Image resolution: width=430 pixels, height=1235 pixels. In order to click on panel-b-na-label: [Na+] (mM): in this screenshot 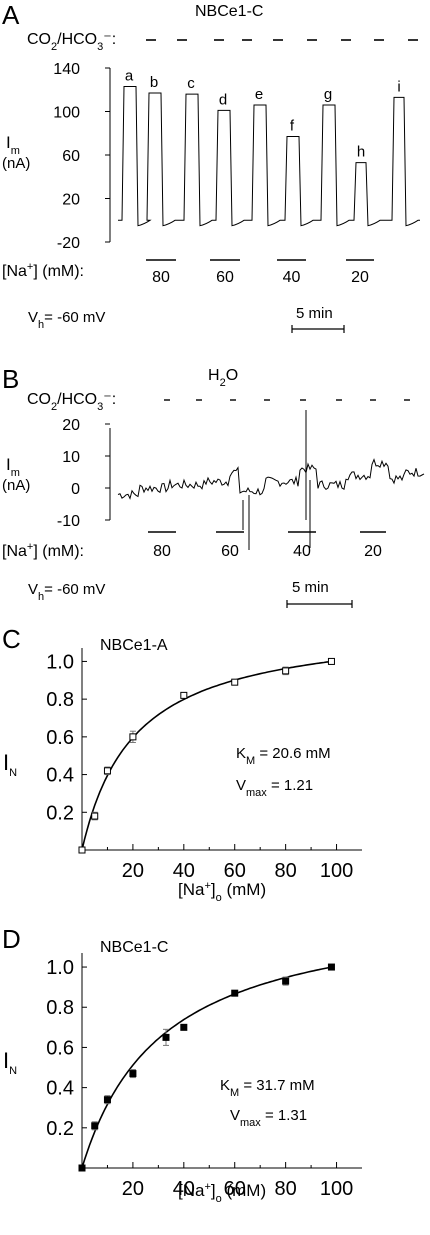, I will do `click(43, 550)`.